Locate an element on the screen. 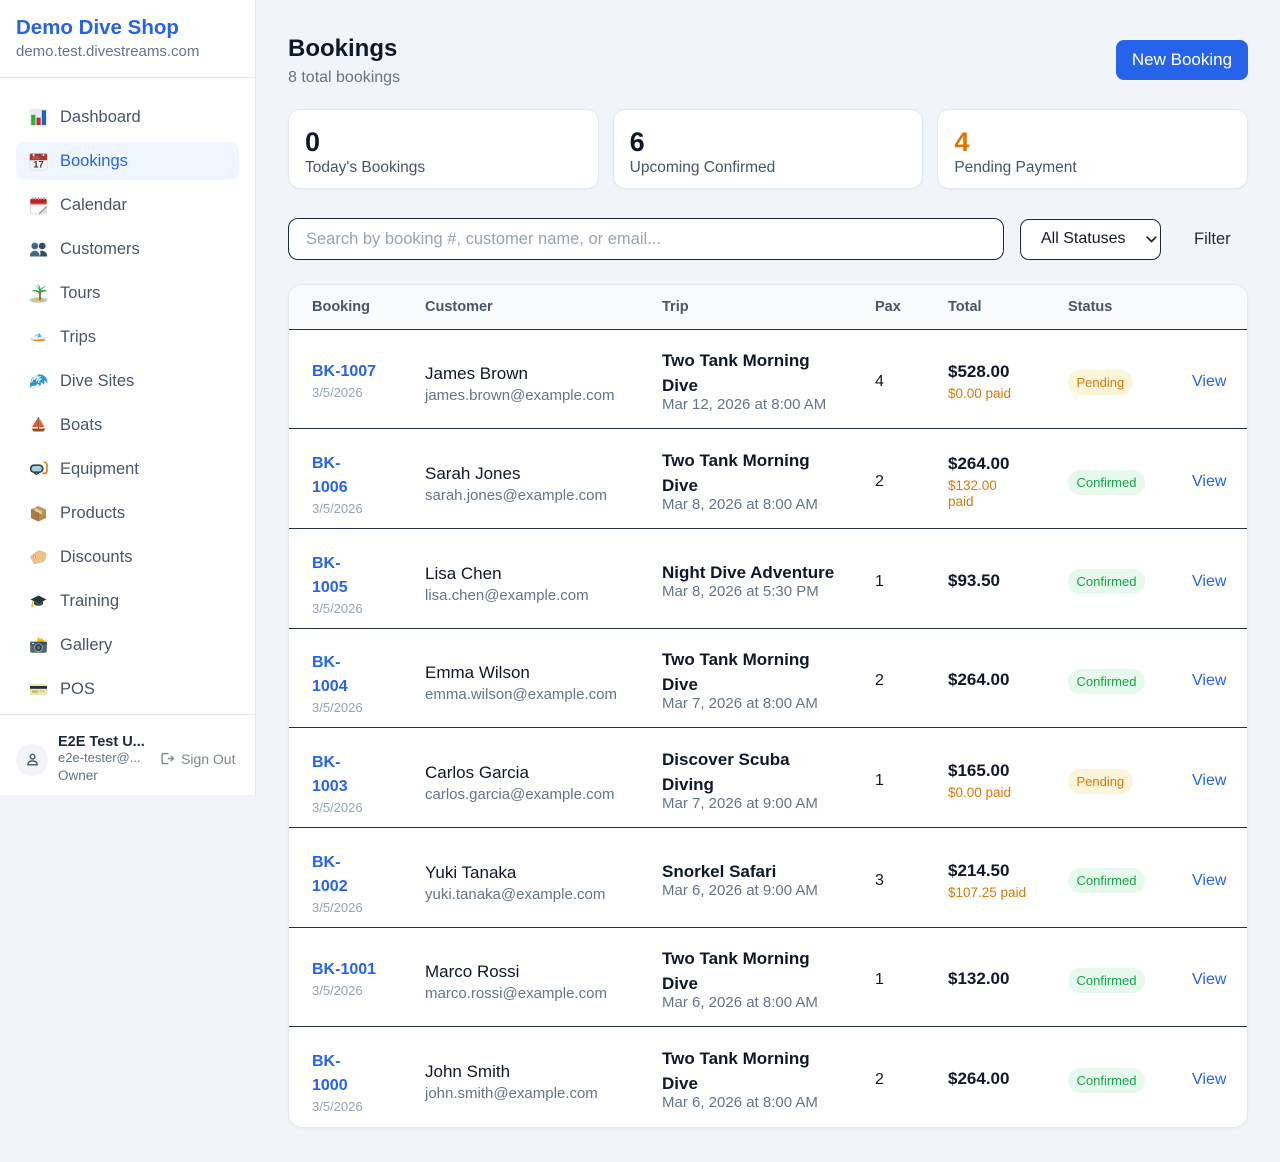 This screenshot has height=1162, width=1280. svg-text: JUL is located at coordinates (36, 156).